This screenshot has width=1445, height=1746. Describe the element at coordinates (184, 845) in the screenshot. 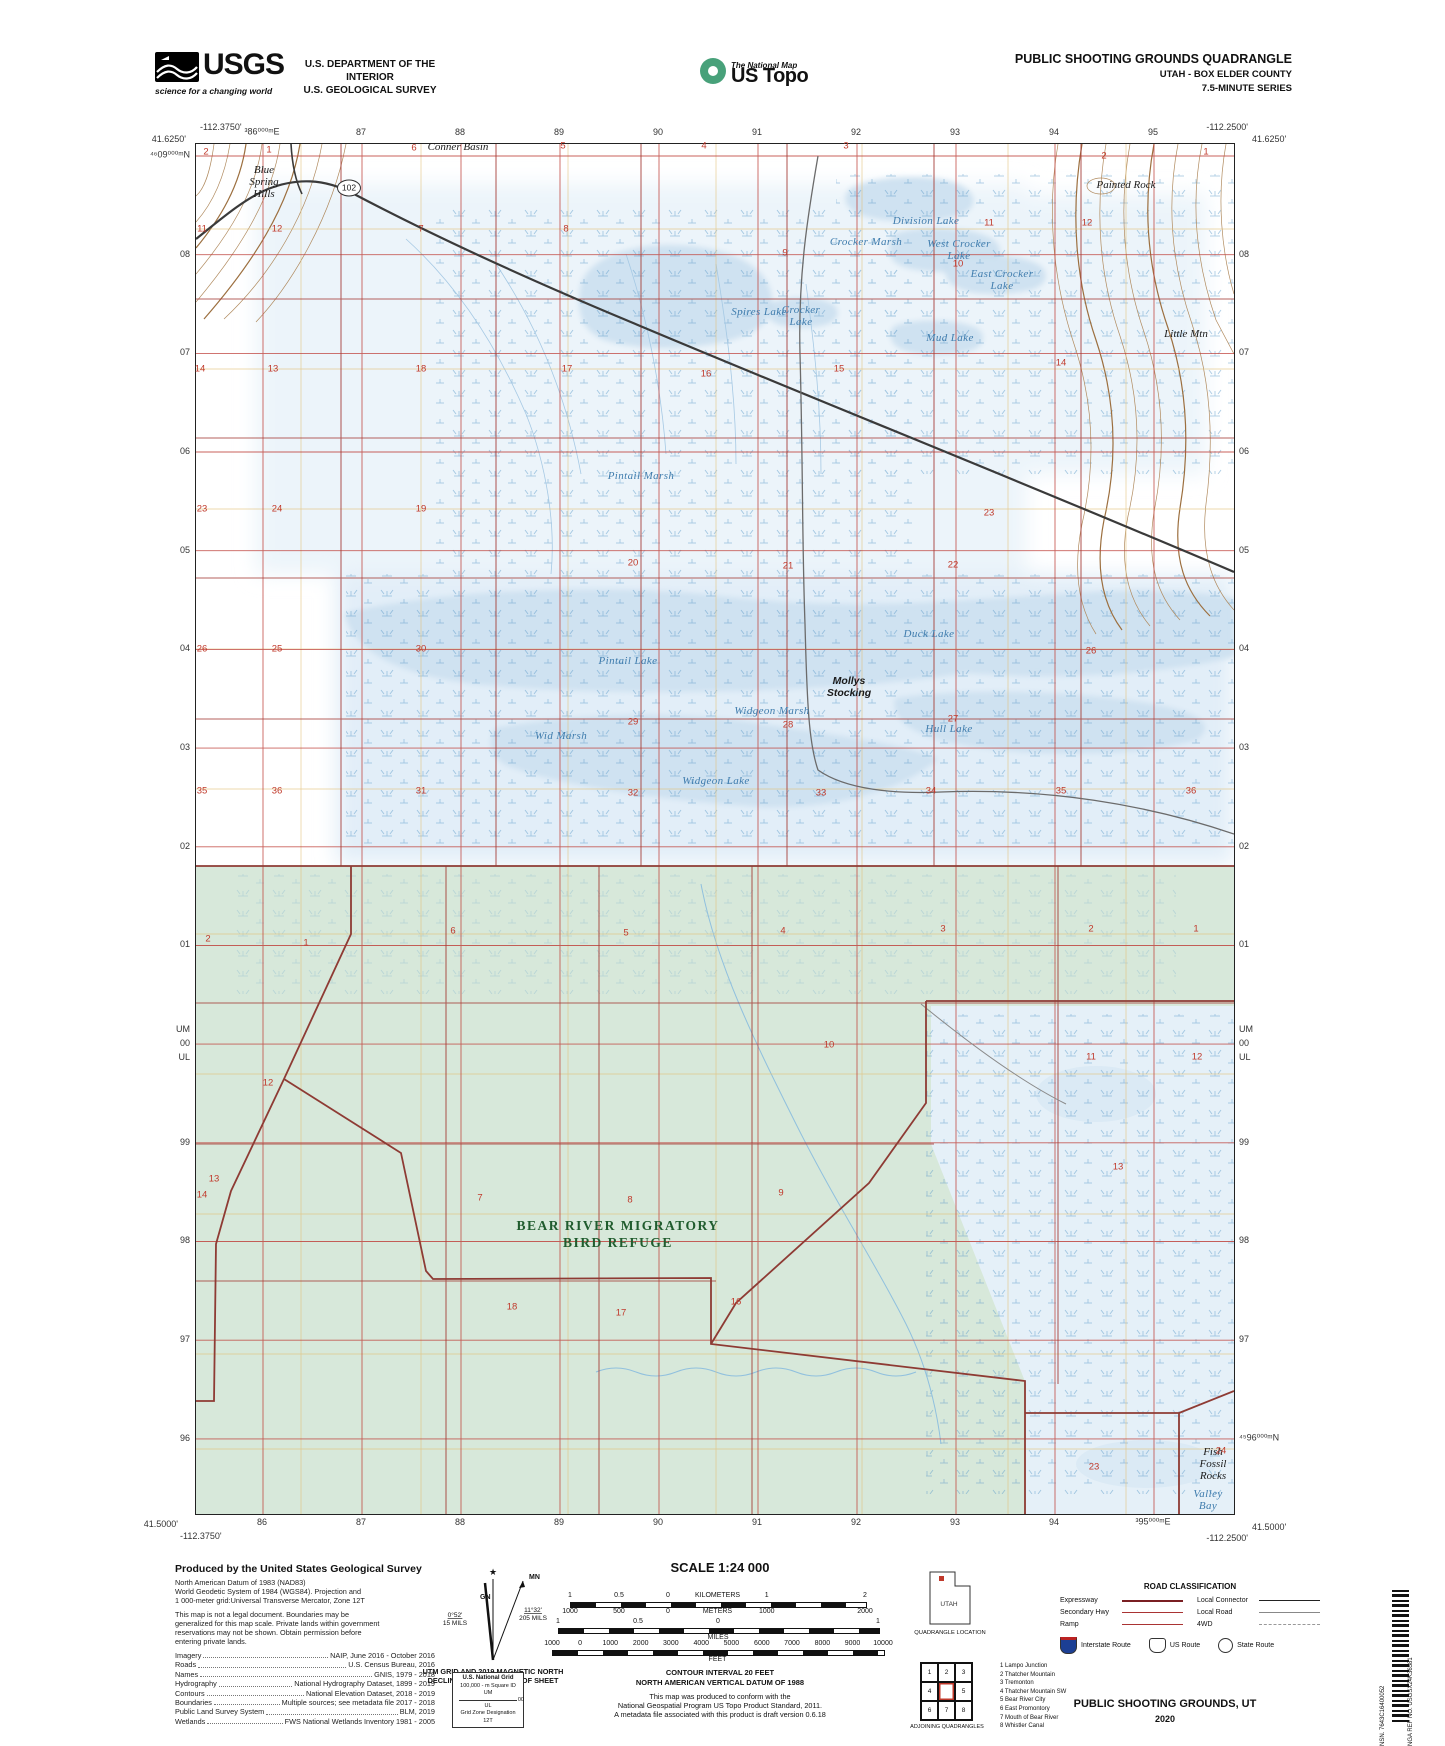

I see `northing-left-label: 02` at that location.